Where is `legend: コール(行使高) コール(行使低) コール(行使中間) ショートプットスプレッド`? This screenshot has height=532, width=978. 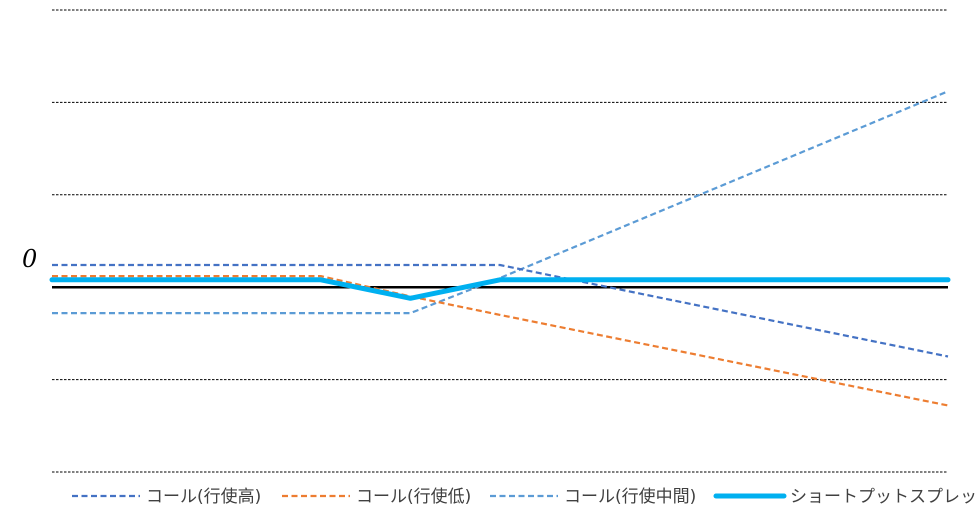
legend: コール(行使高) コール(行使低) コール(行使中間) ショートプットスプレッド is located at coordinates (525, 496).